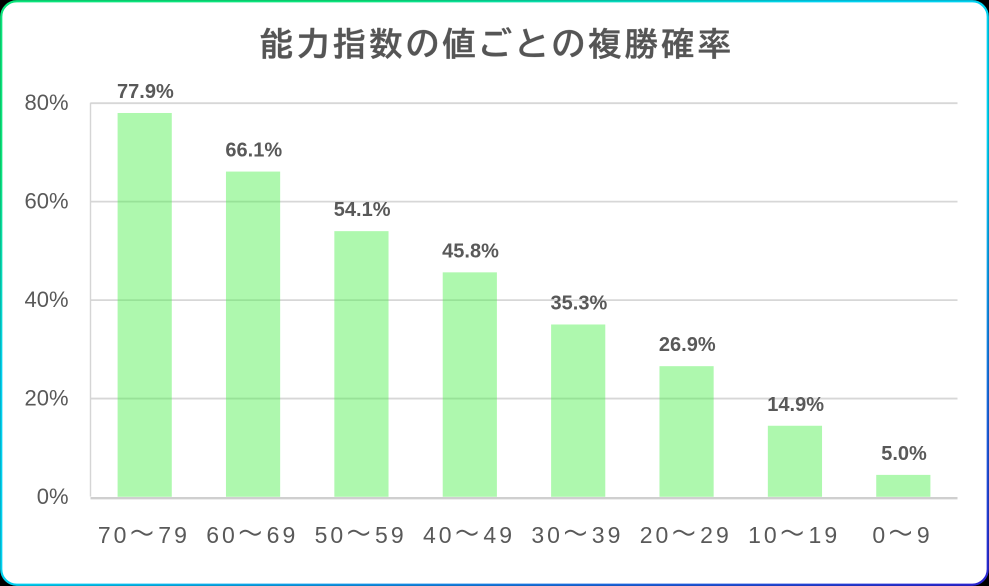 The width and height of the screenshot is (989, 586). What do you see at coordinates (687, 345) in the screenshot?
I see `svg-text: 26.9%` at bounding box center [687, 345].